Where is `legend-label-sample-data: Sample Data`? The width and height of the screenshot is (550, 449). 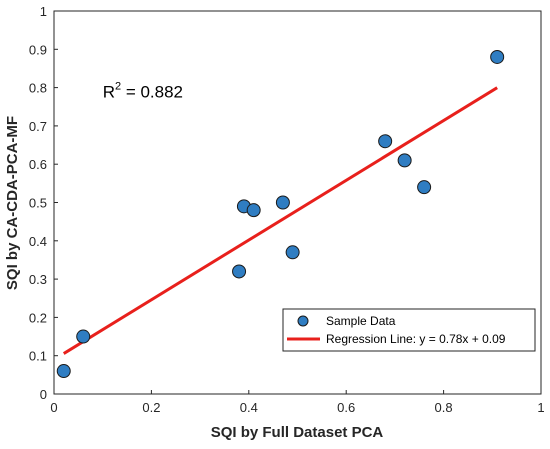
legend-label-sample-data: Sample Data is located at coordinates (361, 321).